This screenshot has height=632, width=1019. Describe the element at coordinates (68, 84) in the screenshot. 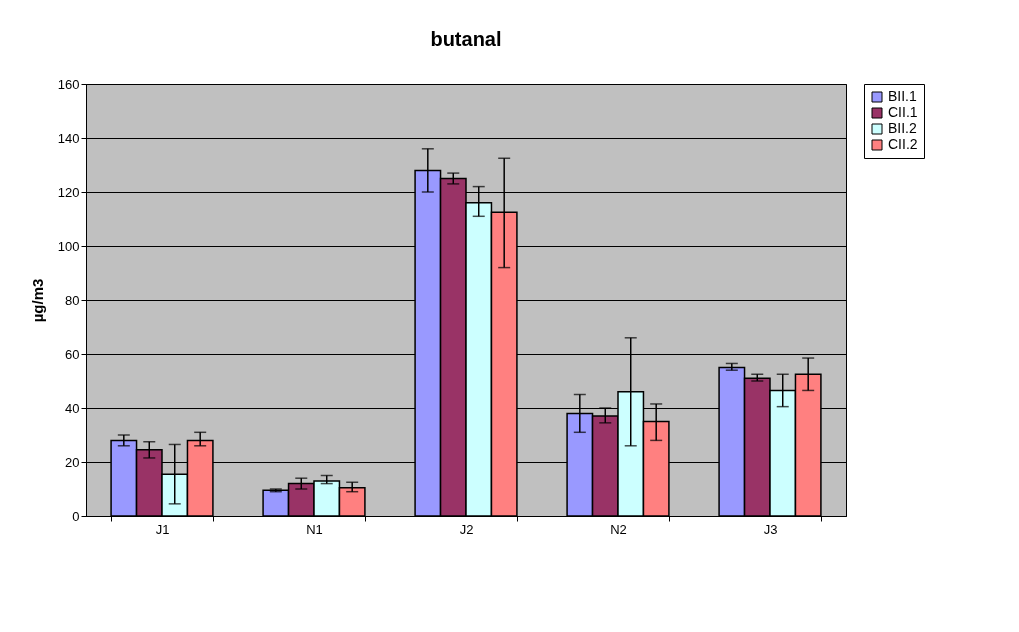

I see `y-tick-label: 160` at that location.